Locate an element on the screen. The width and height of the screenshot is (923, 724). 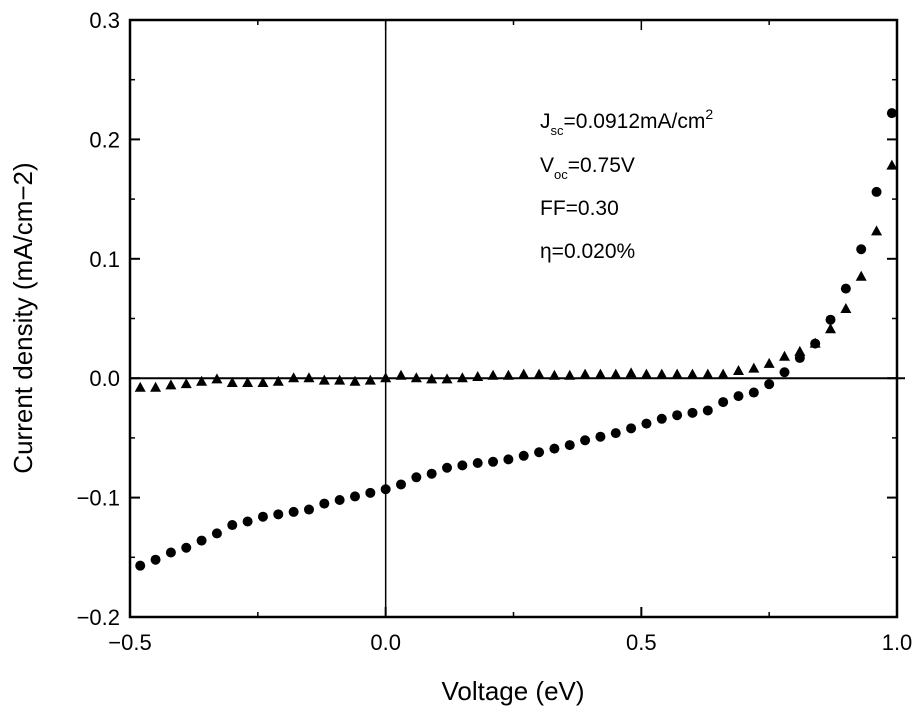
voc-sub: oc is located at coordinates (561, 174).